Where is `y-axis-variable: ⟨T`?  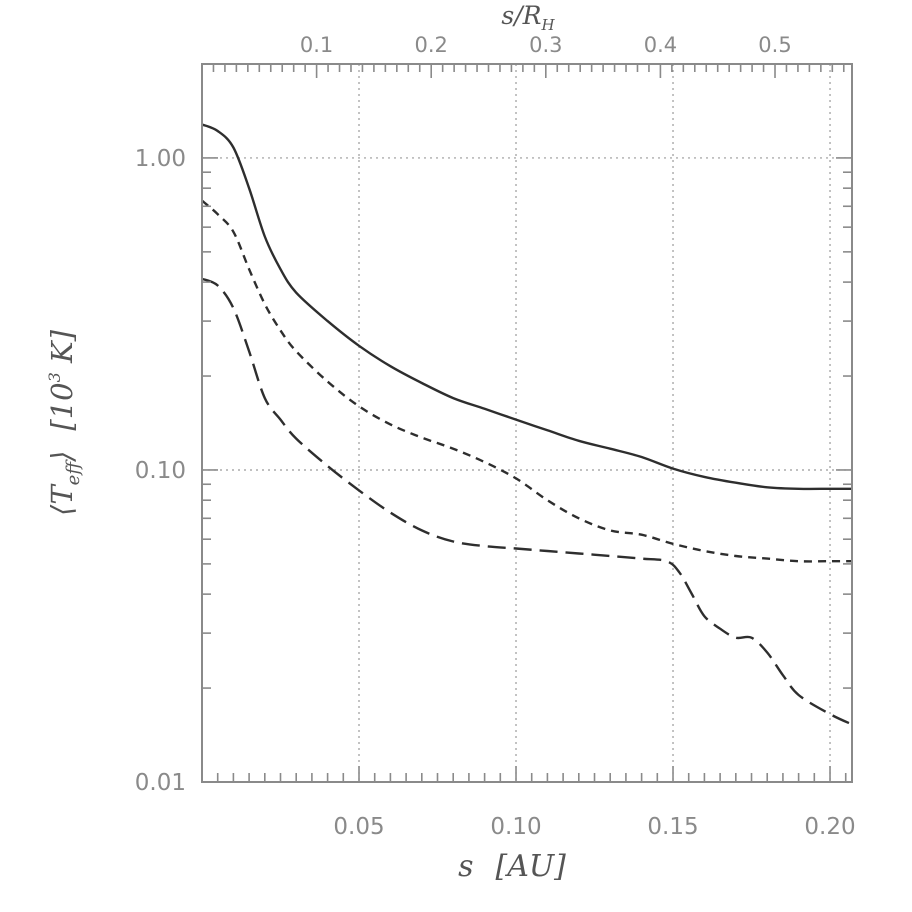
y-axis-variable: ⟨T is located at coordinates (62, 499).